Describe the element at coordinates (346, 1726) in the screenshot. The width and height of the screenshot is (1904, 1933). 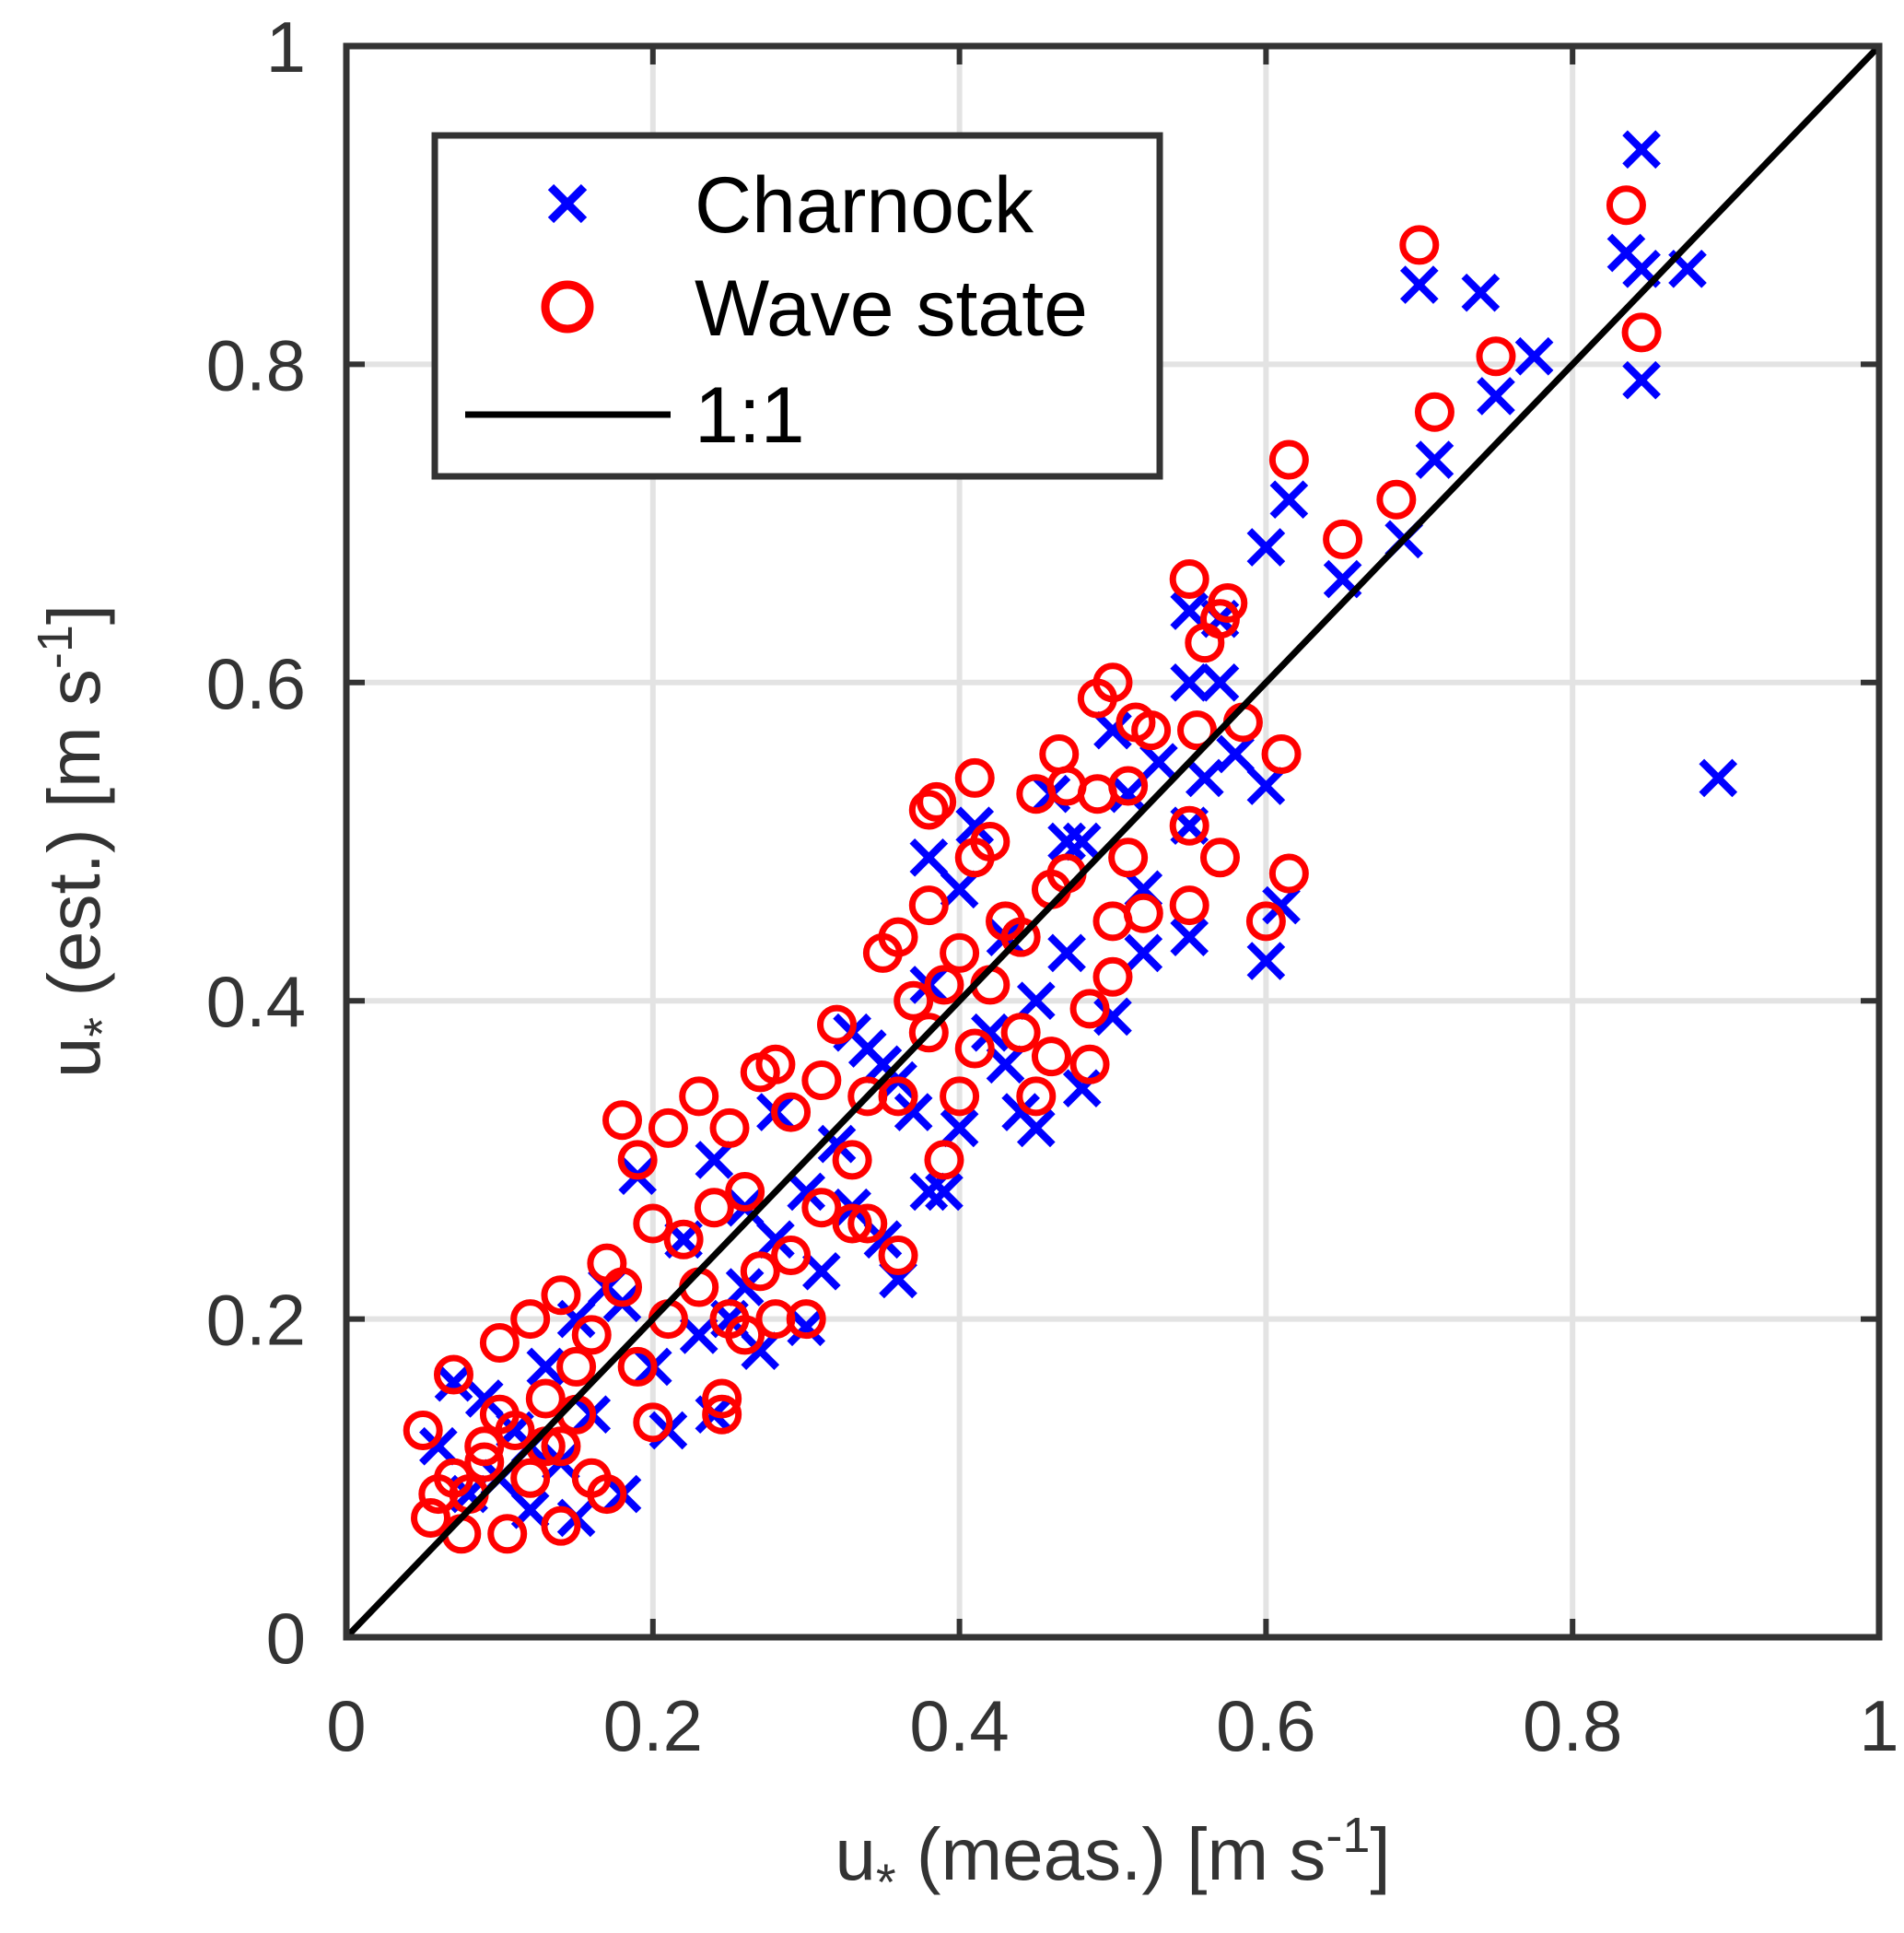
I see `x-tick-label: 0` at that location.